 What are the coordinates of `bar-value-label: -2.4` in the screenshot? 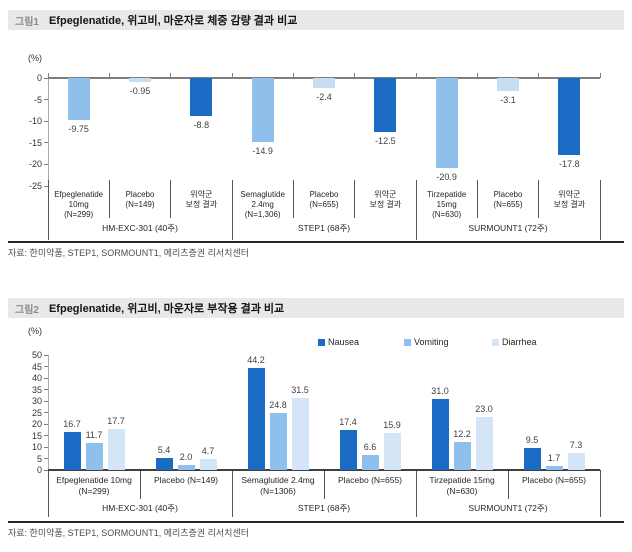 It's located at (324, 97).